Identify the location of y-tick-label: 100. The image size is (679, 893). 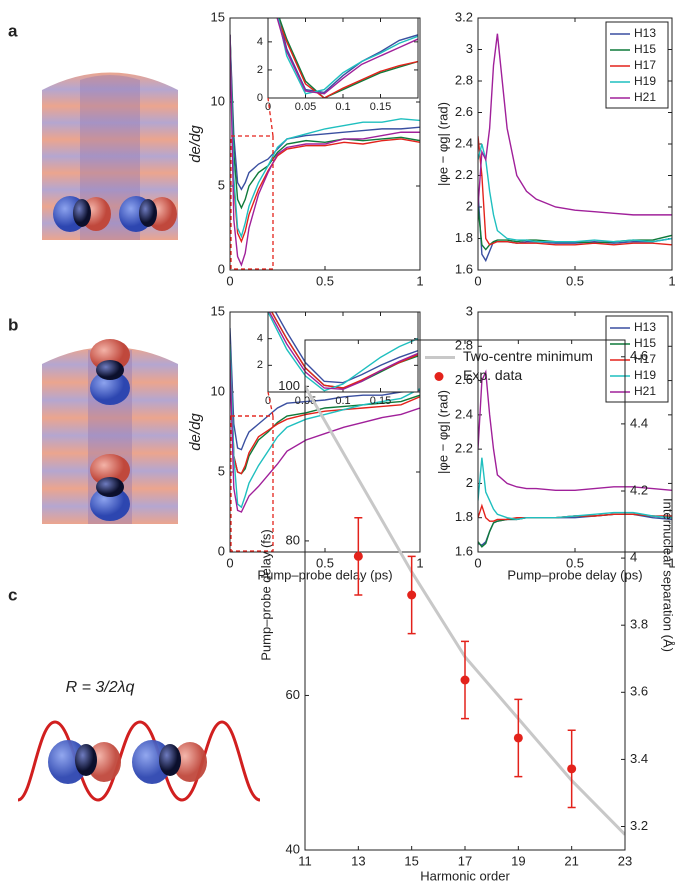
(289, 385).